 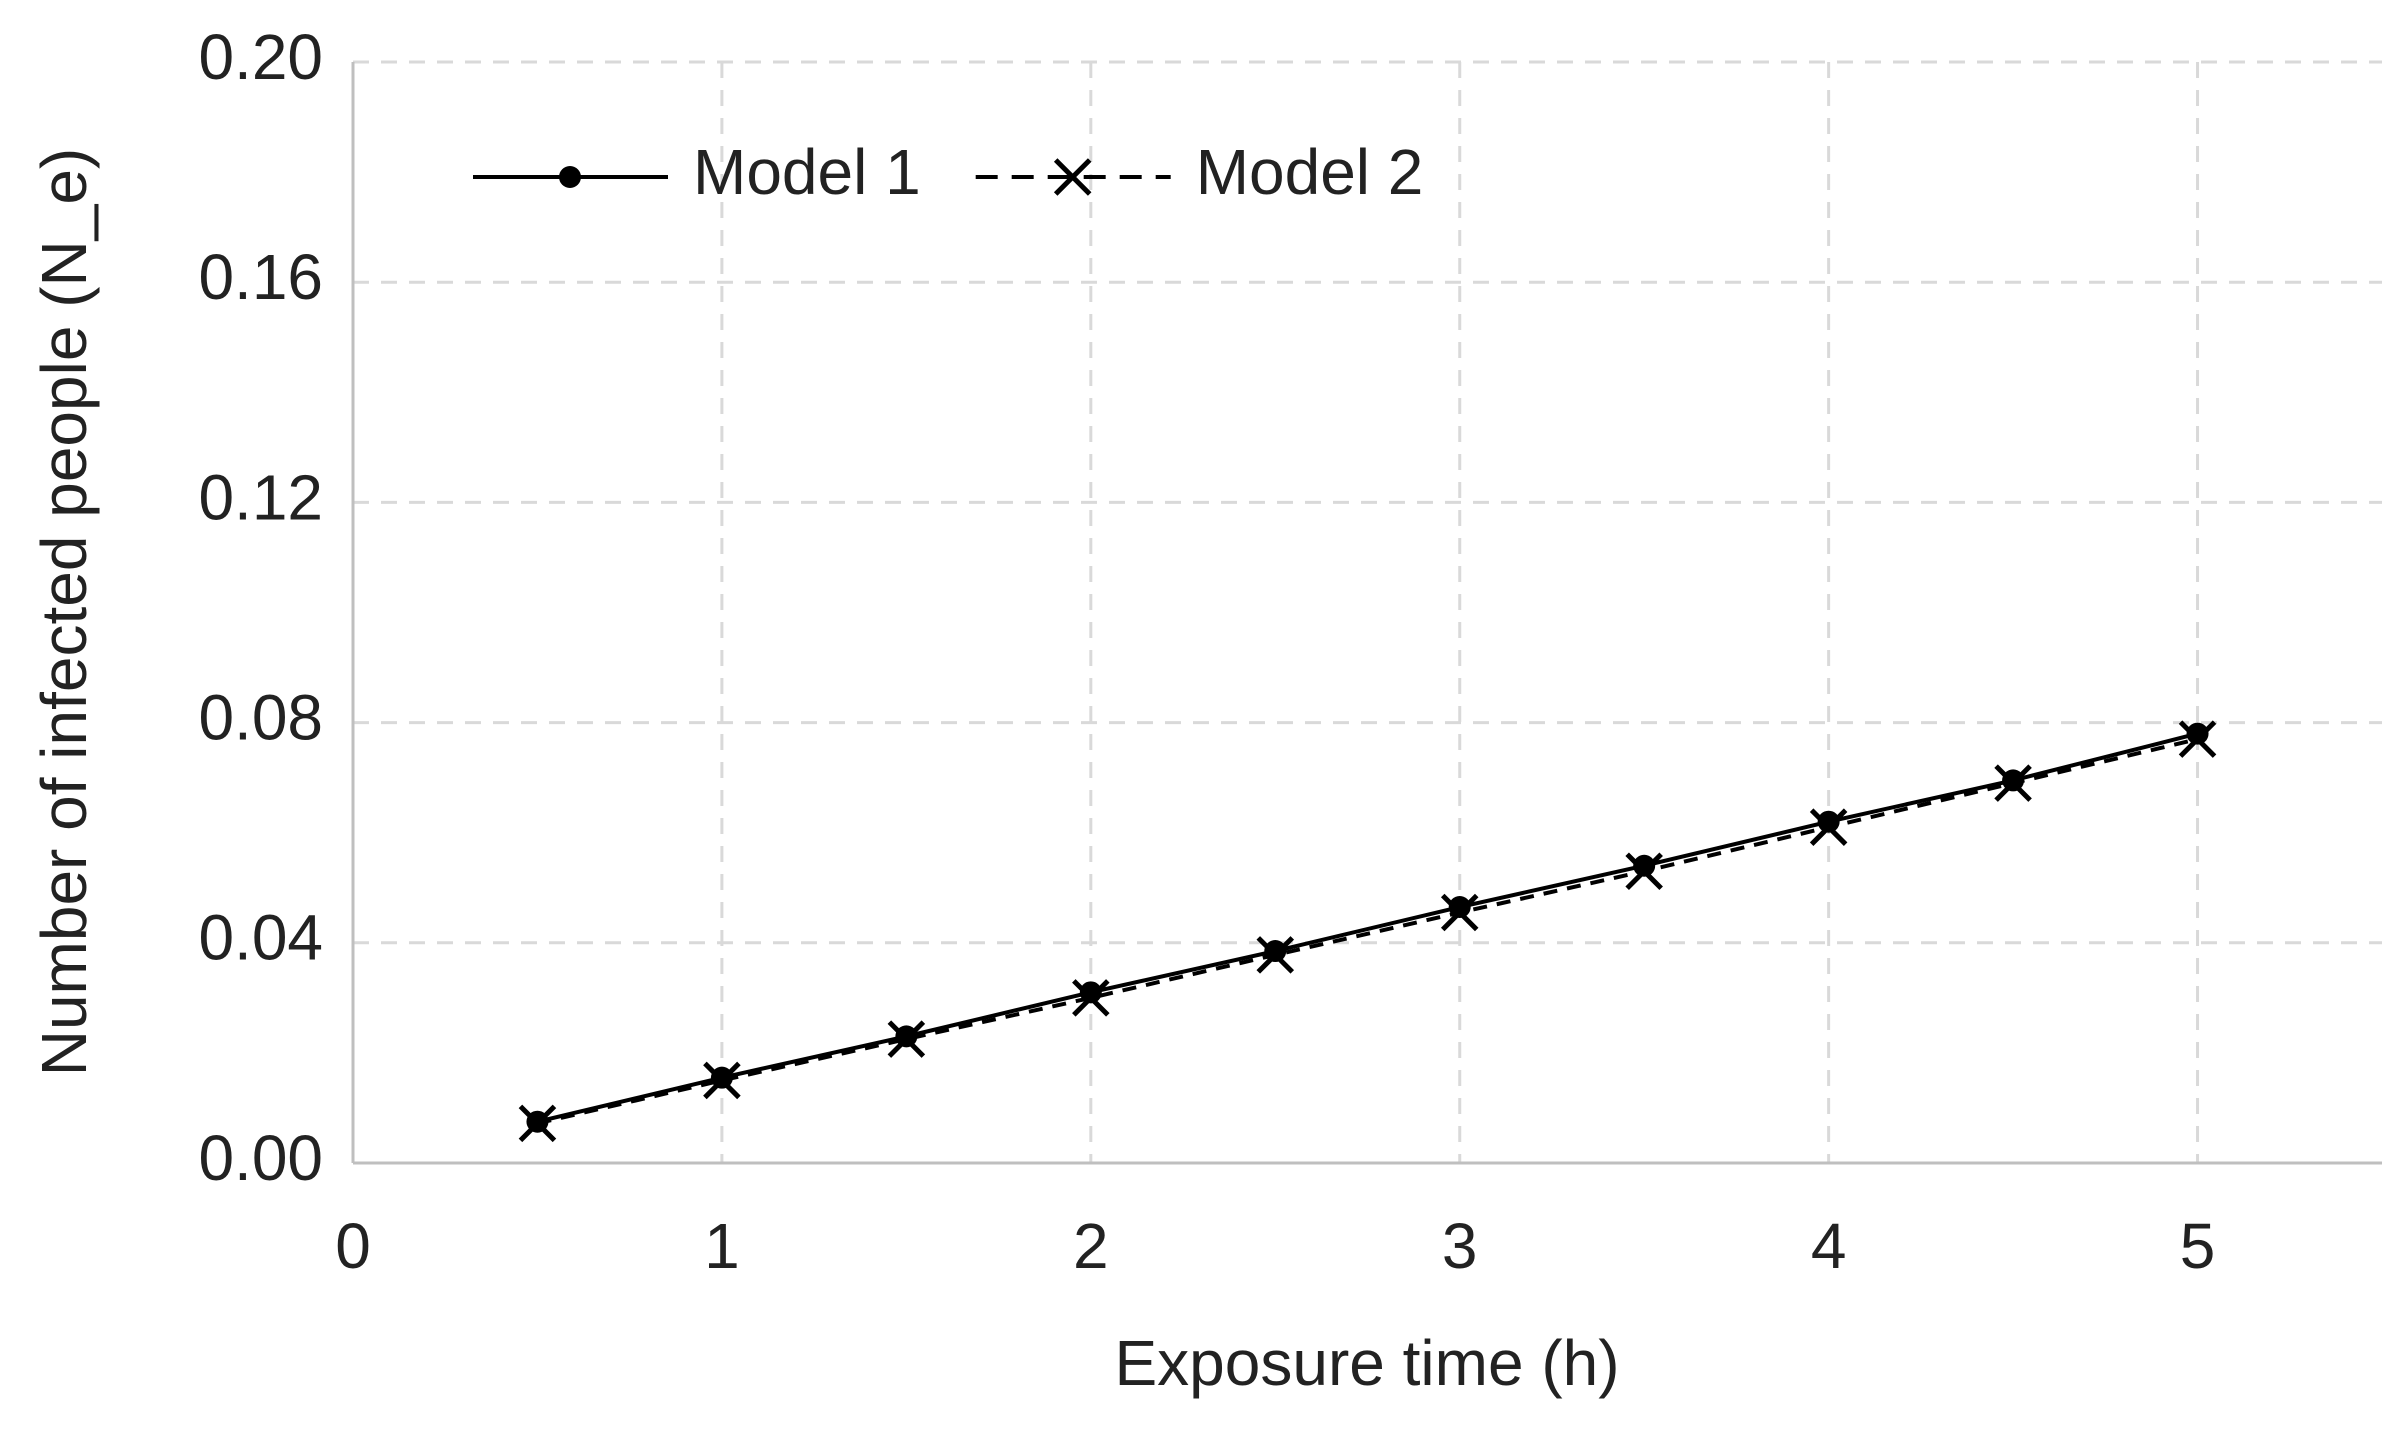 What do you see at coordinates (722, 1246) in the screenshot?
I see `x-tick-label: 1` at bounding box center [722, 1246].